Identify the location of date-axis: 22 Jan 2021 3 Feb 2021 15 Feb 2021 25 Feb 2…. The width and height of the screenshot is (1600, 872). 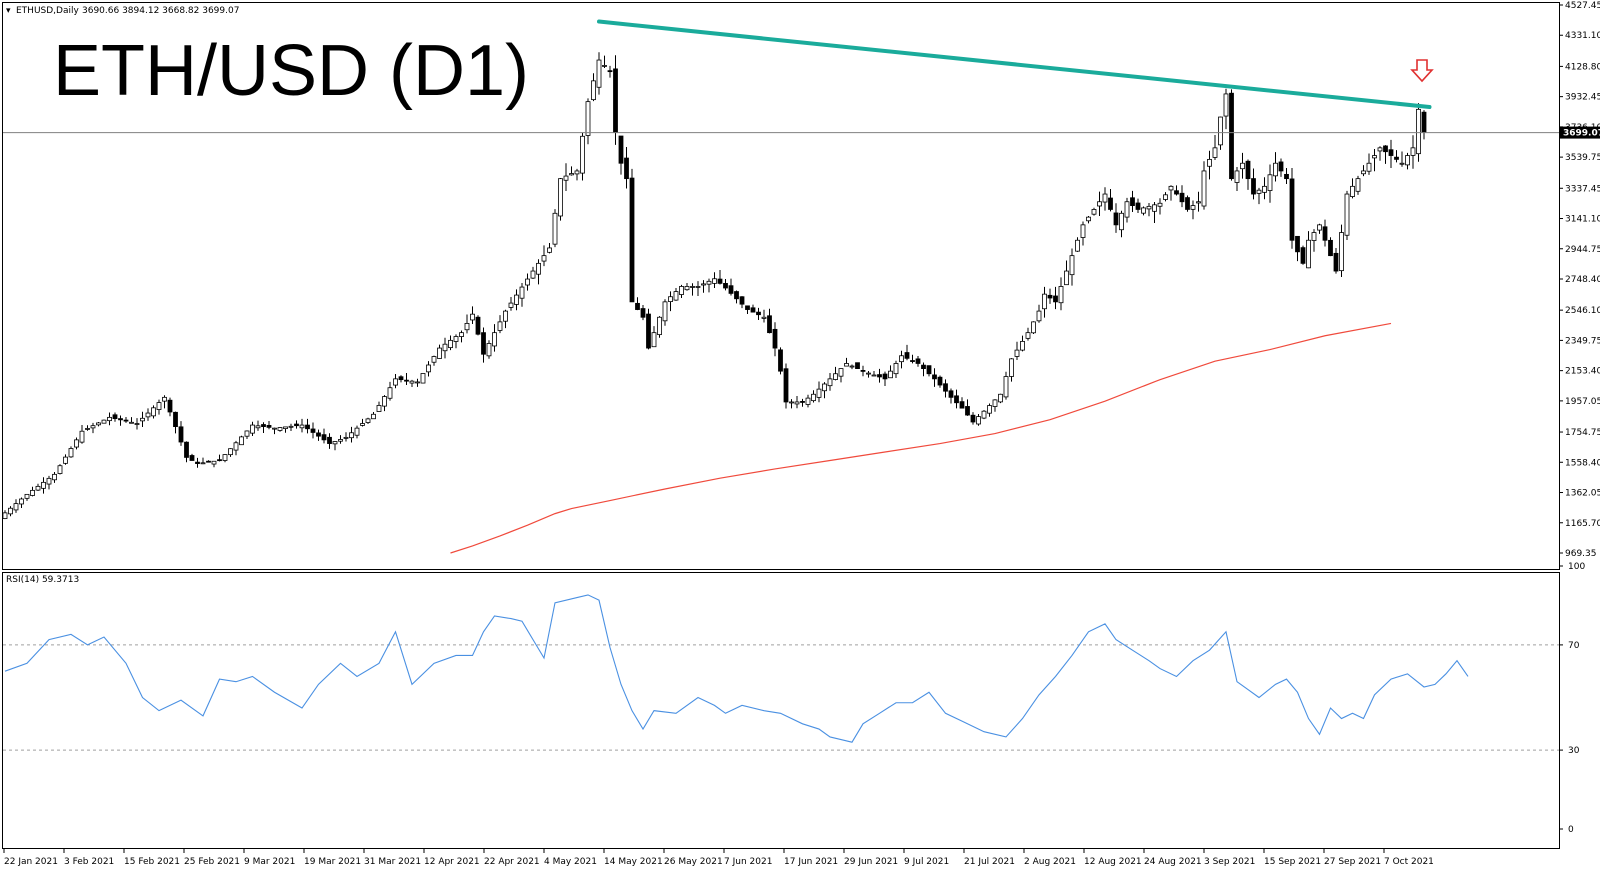
(718, 858).